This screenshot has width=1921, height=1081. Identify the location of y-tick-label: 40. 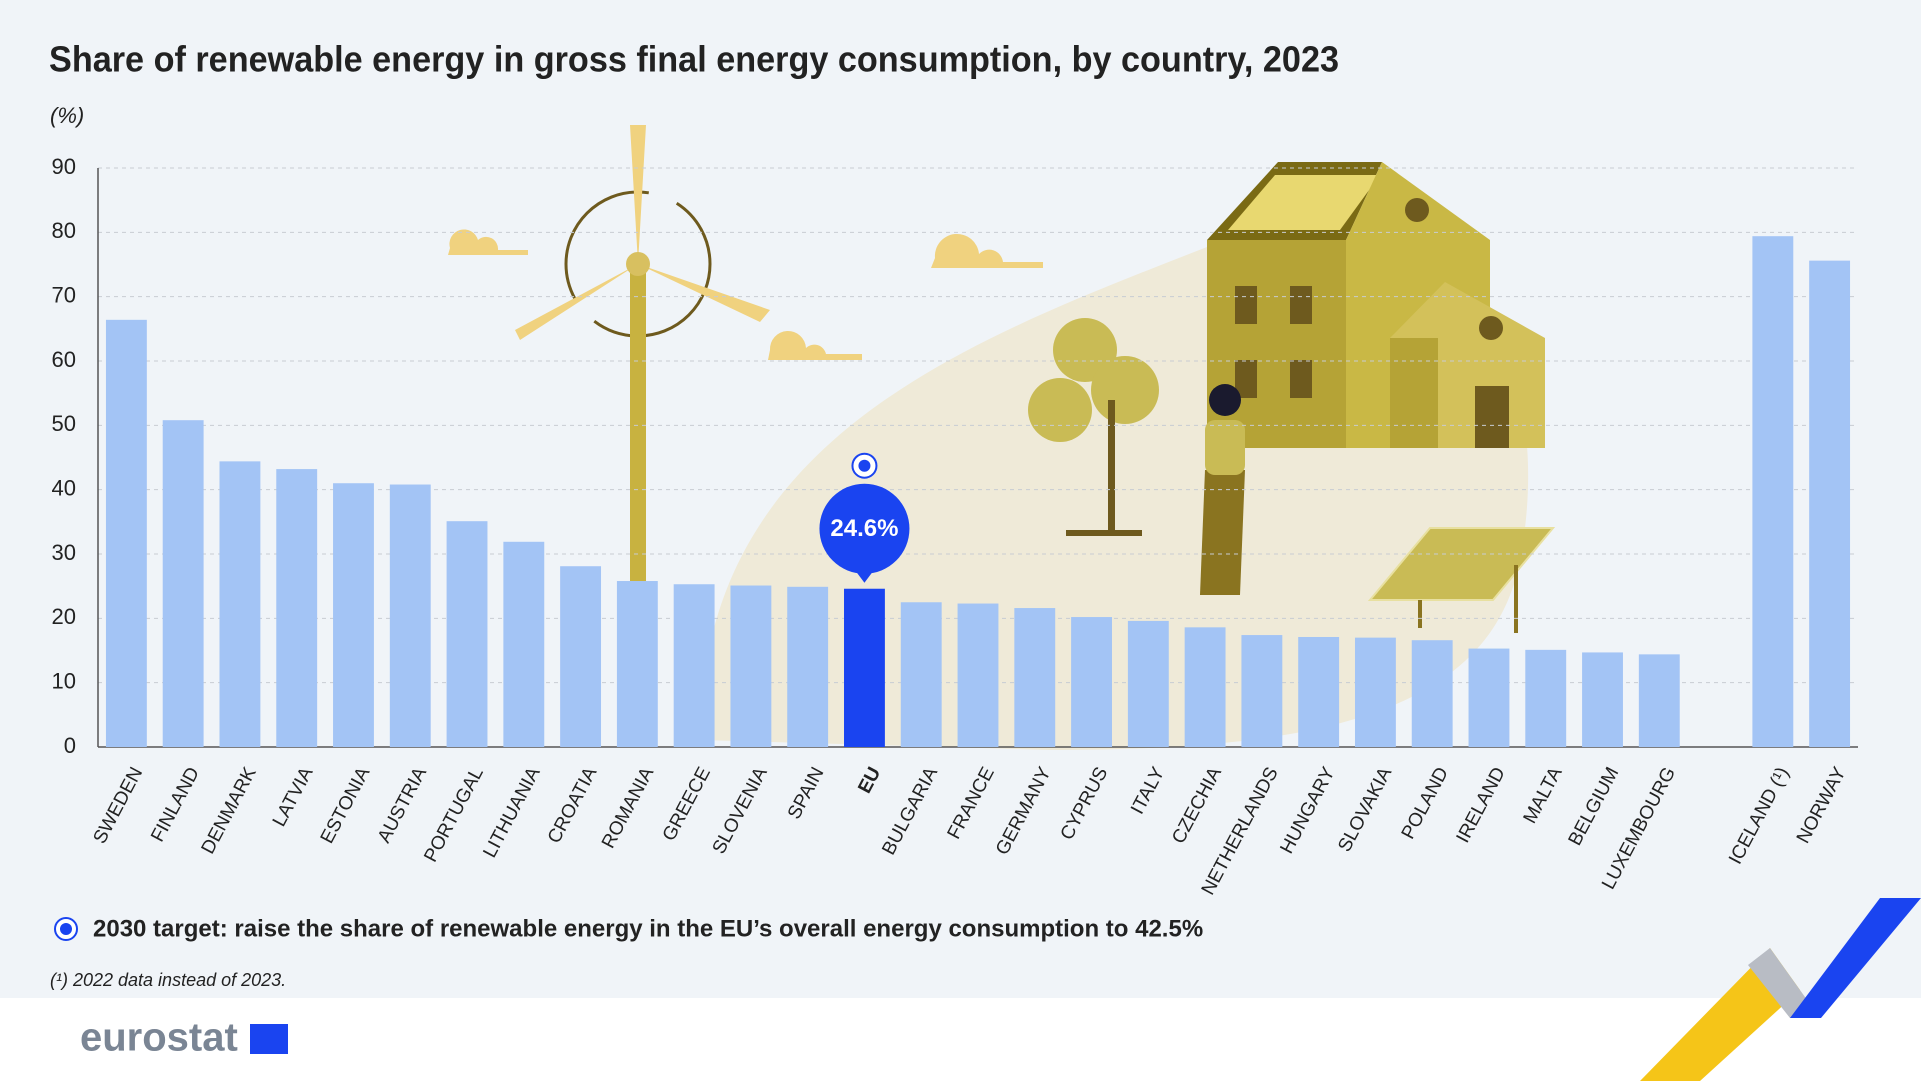
(64, 487).